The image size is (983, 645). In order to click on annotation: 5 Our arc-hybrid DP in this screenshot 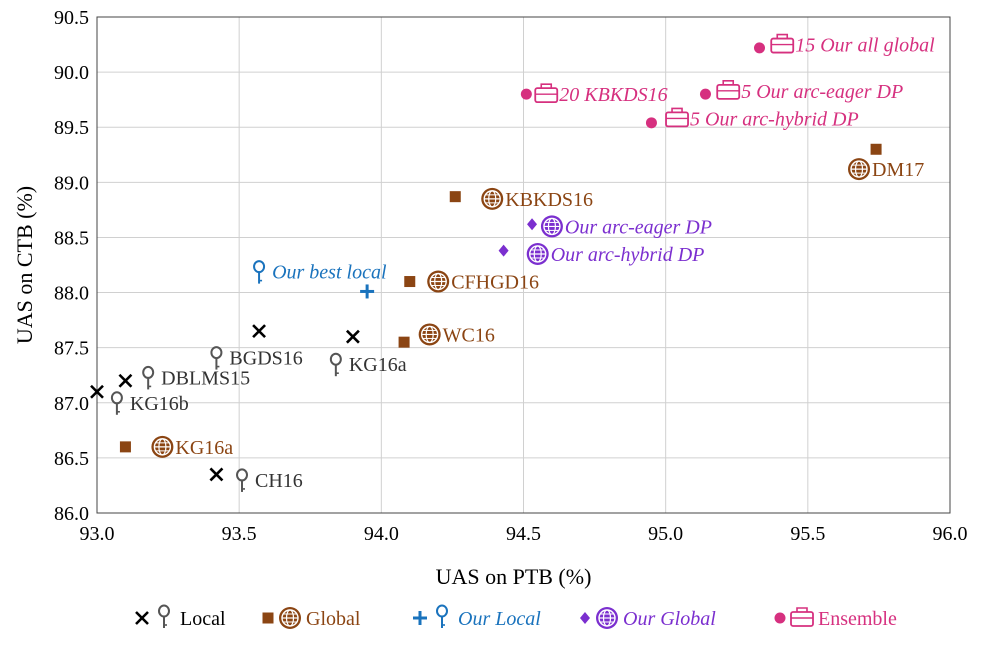, I will do `click(762, 118)`.